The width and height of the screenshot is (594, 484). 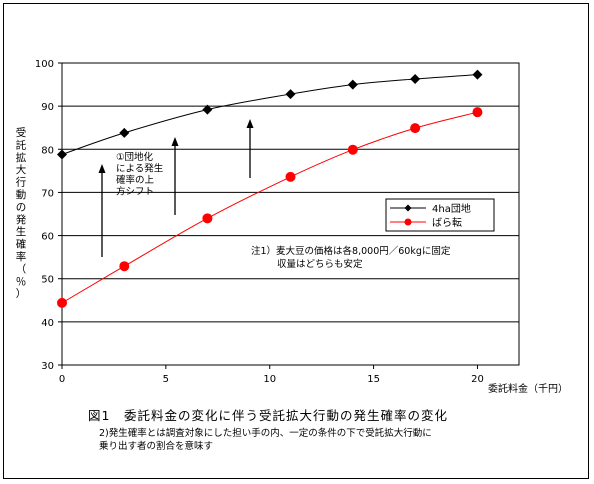 I want to click on x-tick-label-15: 15, so click(x=373, y=379).